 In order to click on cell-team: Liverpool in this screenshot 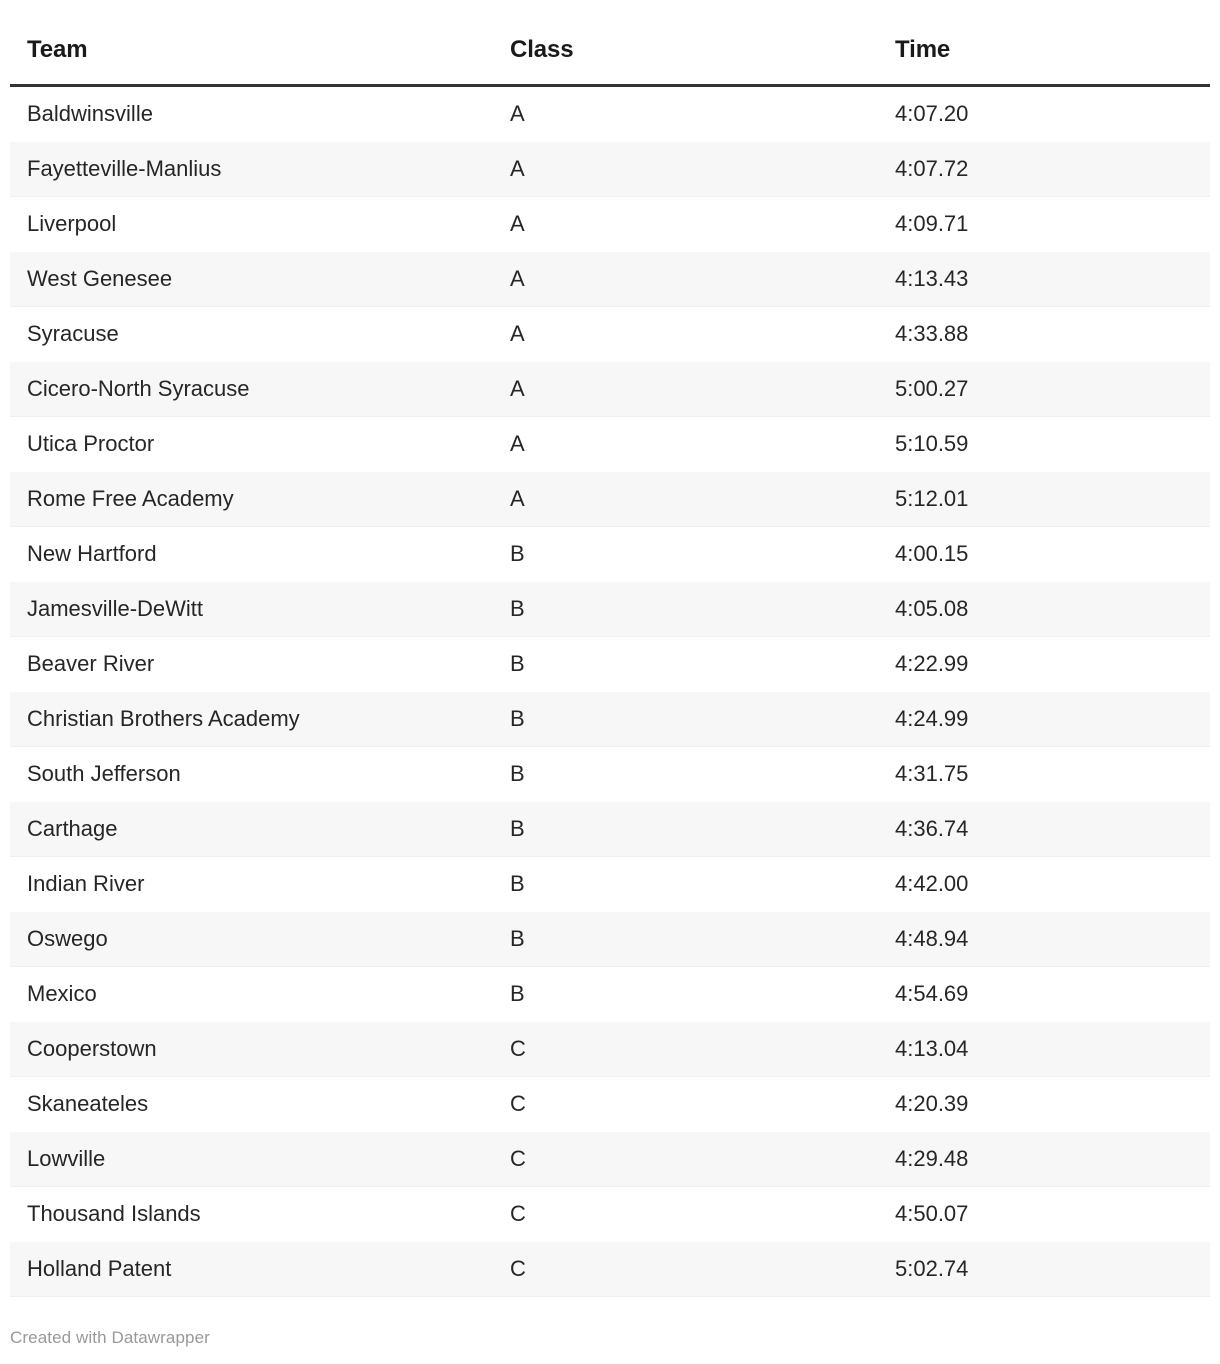, I will do `click(260, 224)`.